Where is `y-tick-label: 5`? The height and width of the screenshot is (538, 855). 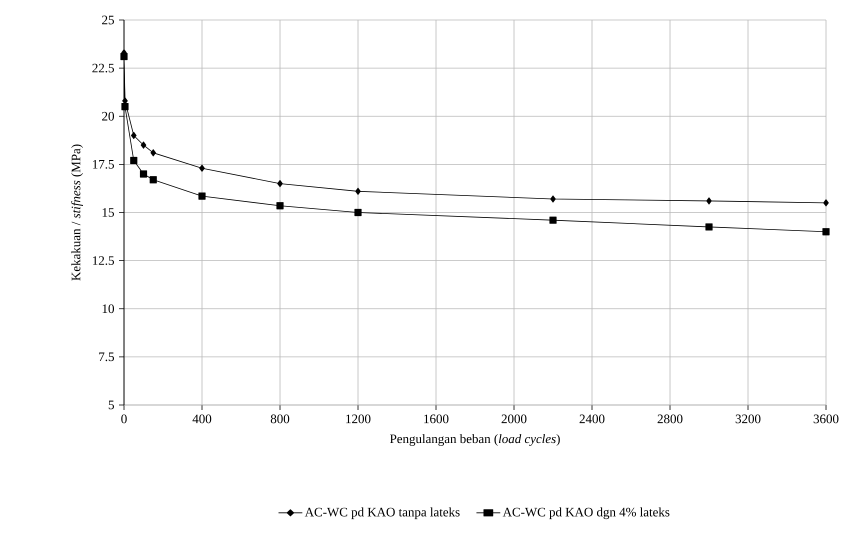
y-tick-label: 5 is located at coordinates (111, 405).